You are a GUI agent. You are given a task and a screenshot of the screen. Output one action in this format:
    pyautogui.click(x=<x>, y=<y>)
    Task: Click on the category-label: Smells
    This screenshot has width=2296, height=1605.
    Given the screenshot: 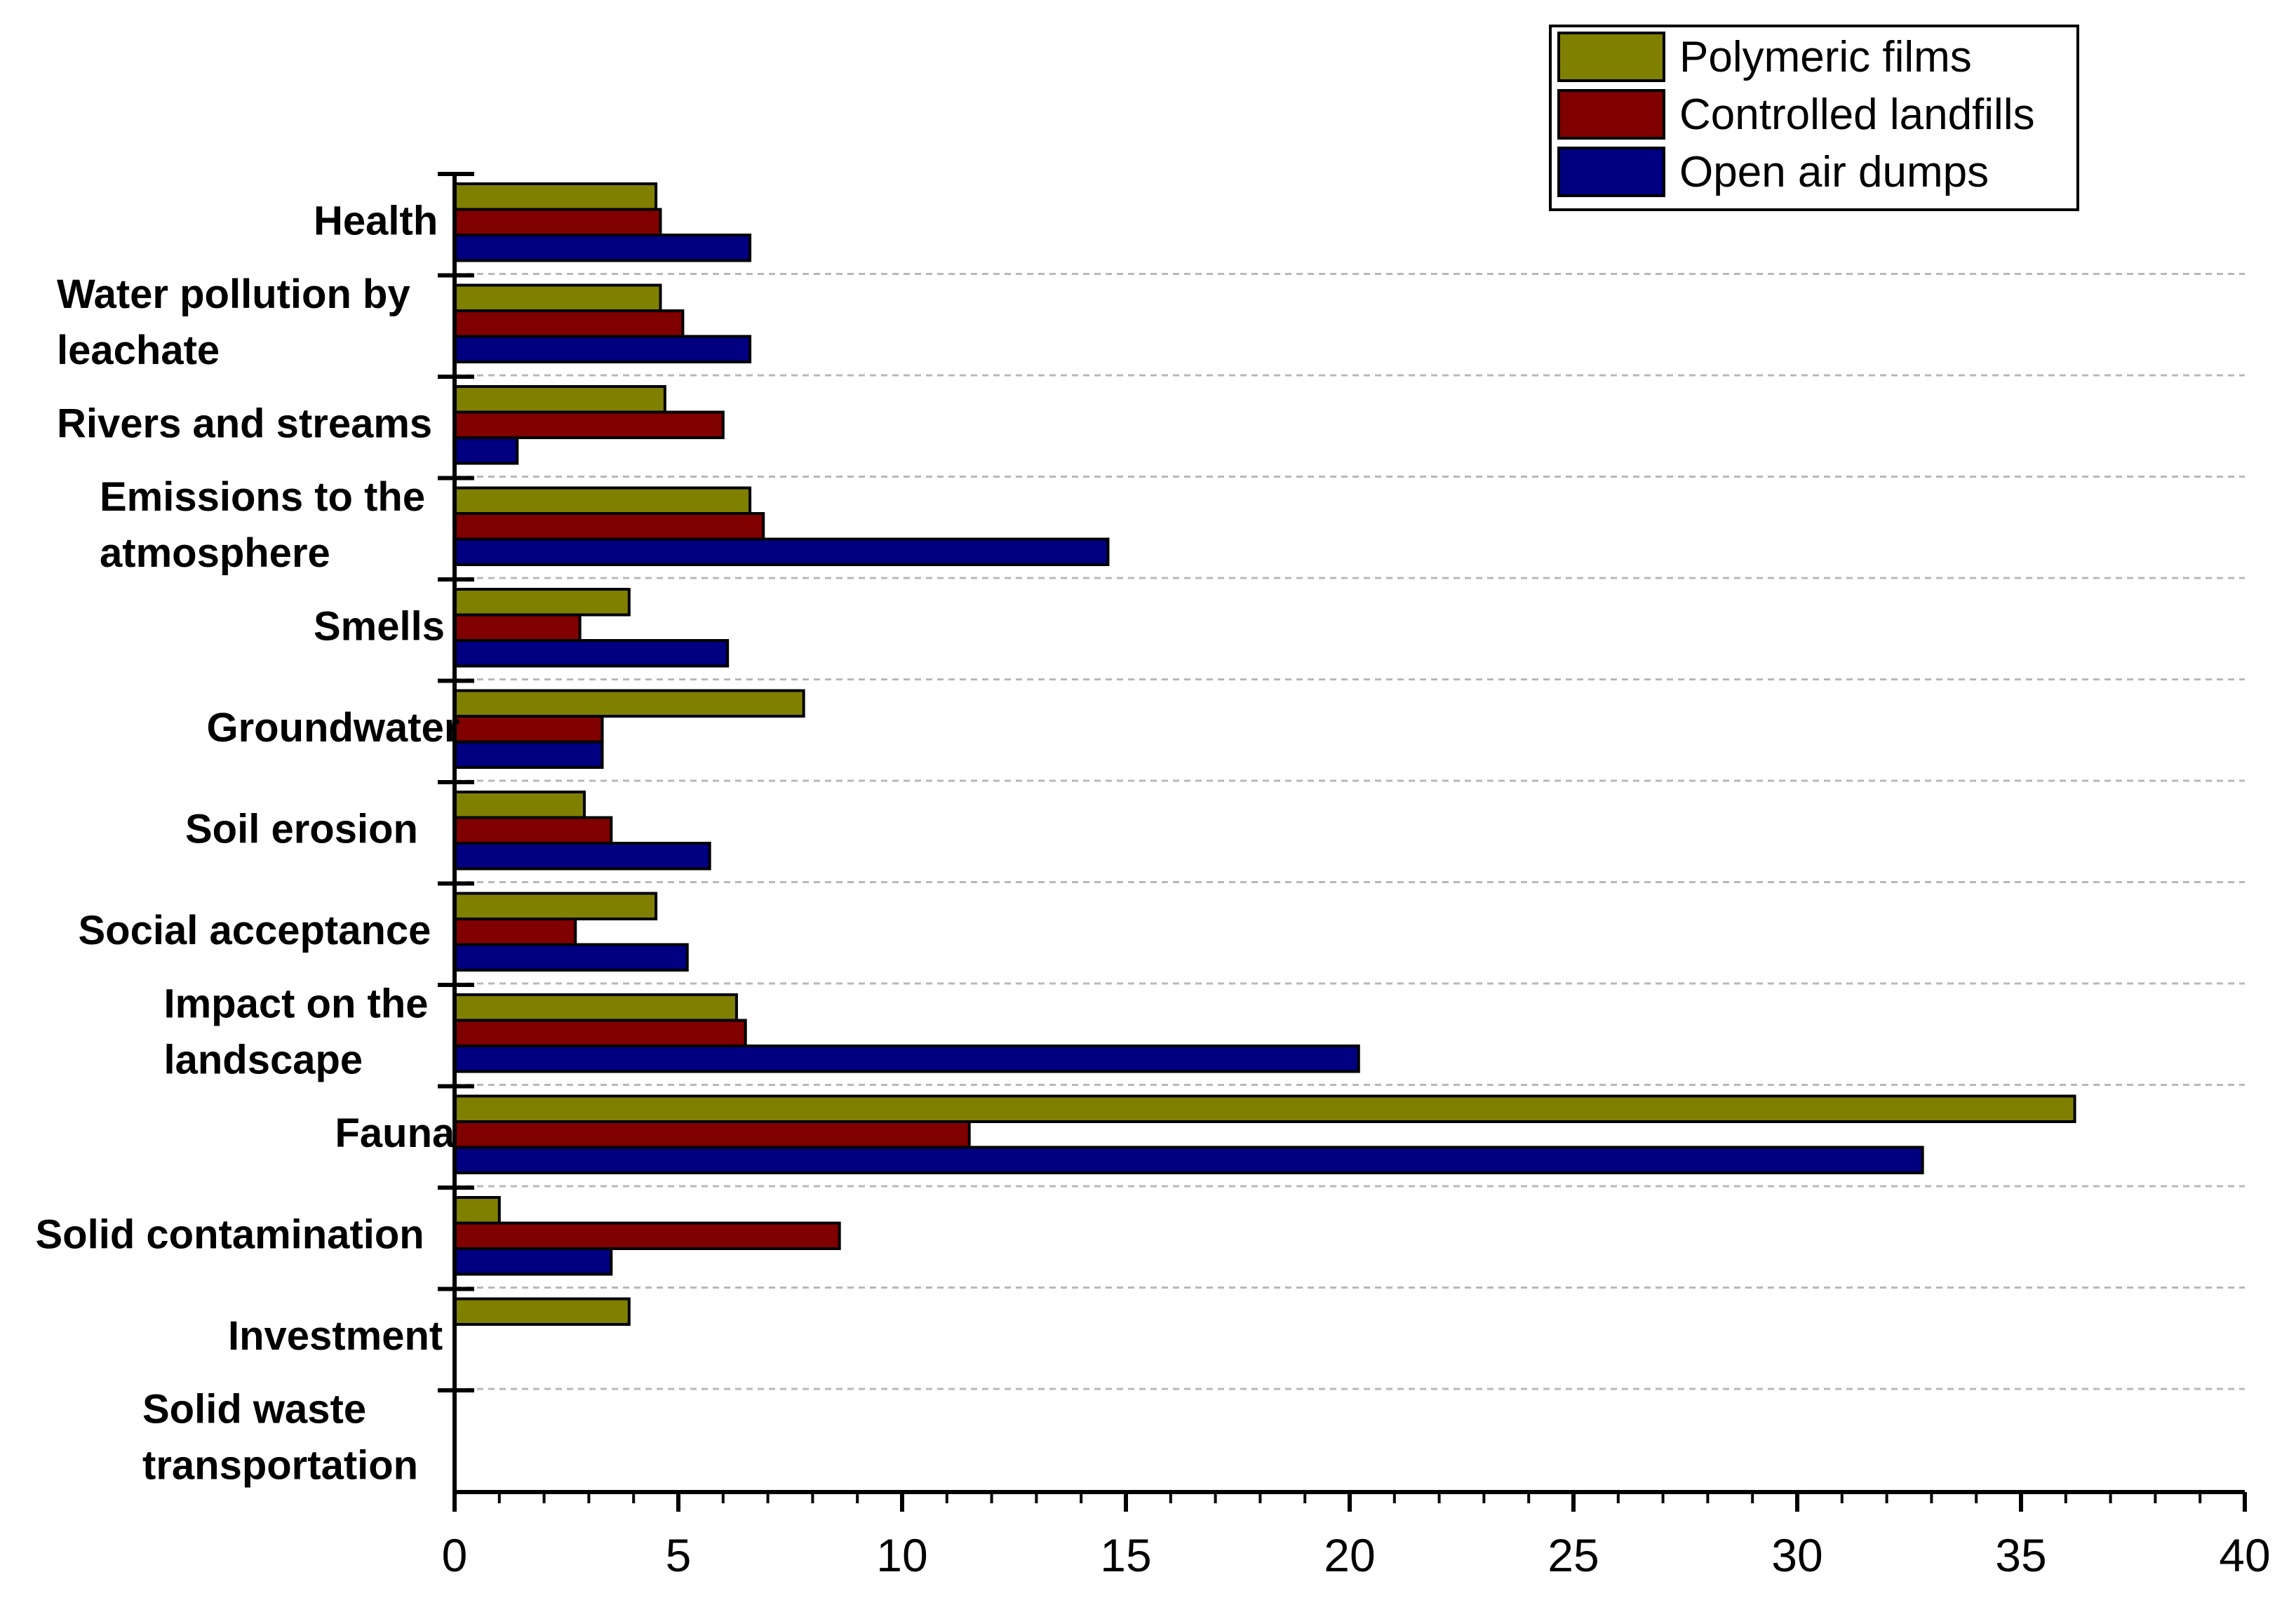 What is the action you would take?
    pyautogui.click(x=379, y=626)
    